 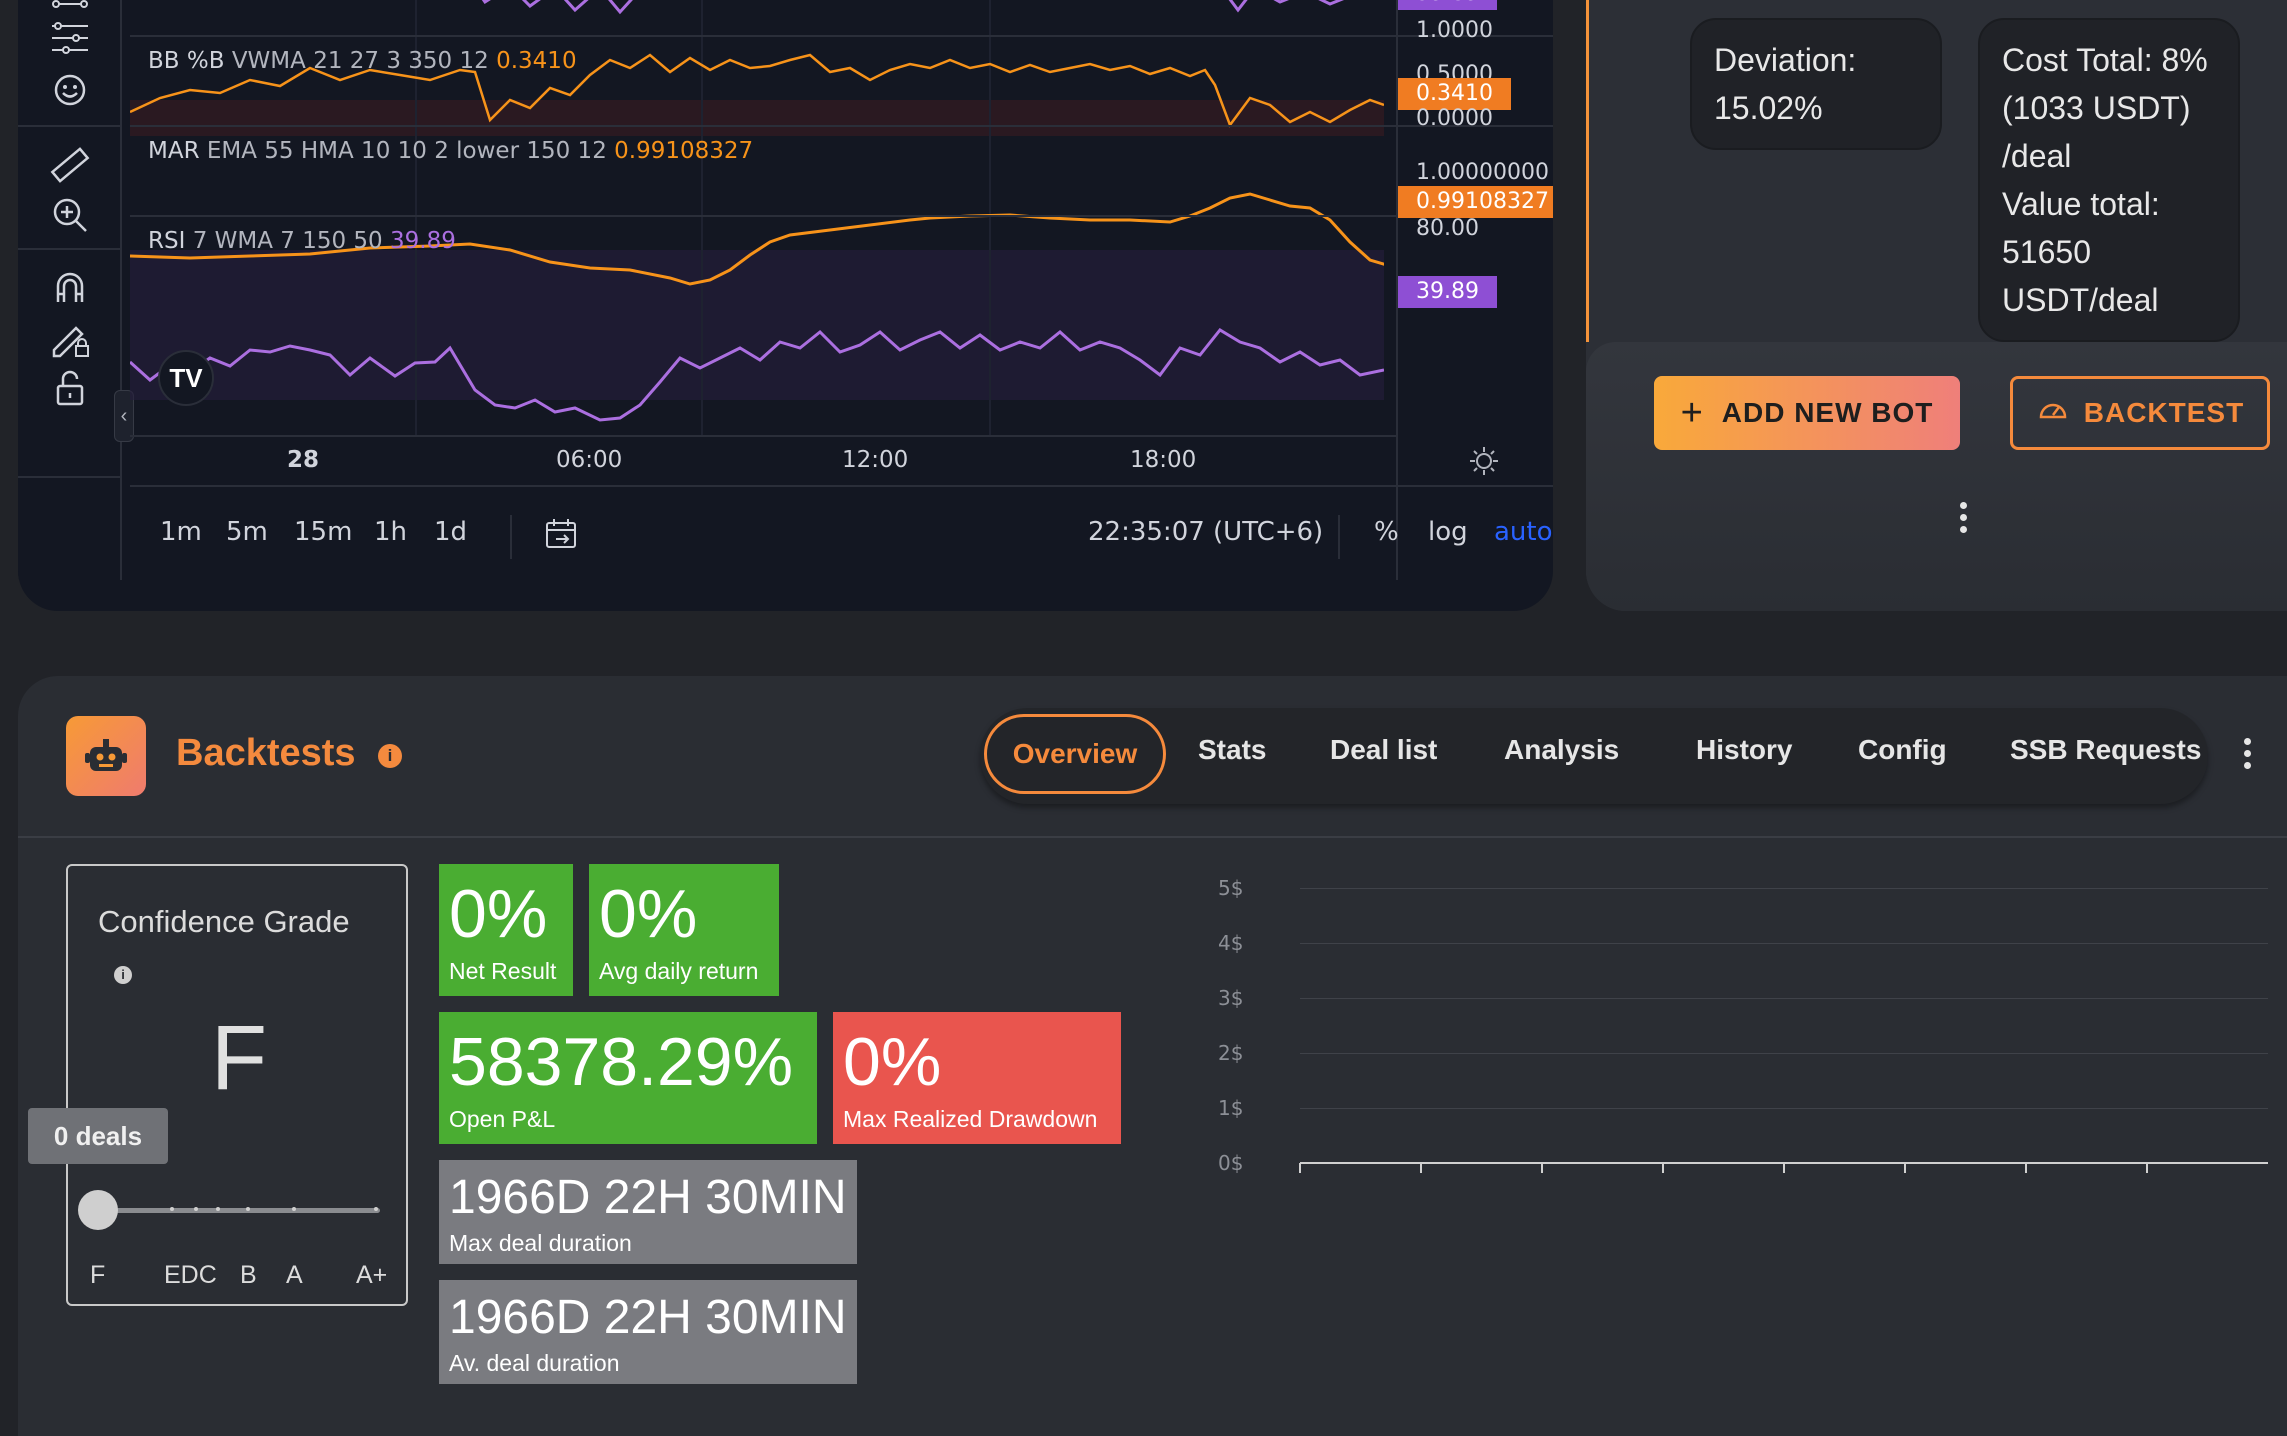 I want to click on ruler-icon, so click(x=70, y=165).